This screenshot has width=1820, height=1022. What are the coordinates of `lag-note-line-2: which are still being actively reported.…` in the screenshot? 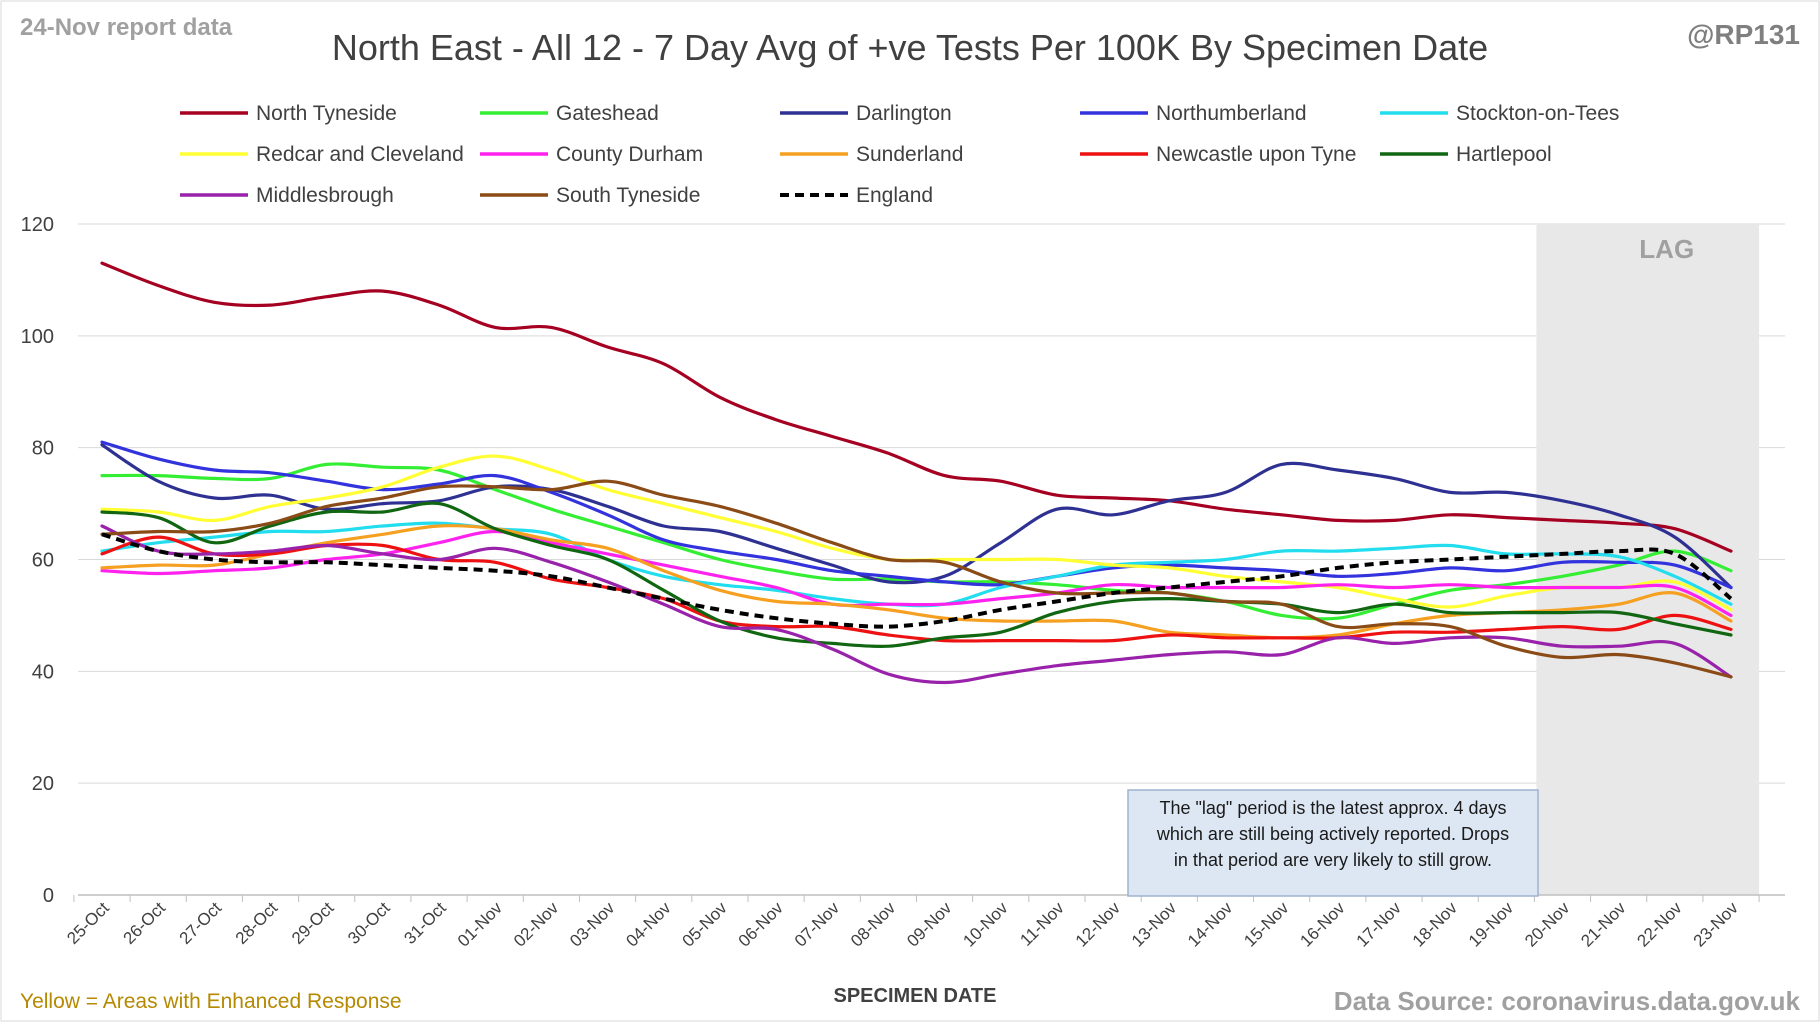 It's located at (1332, 834).